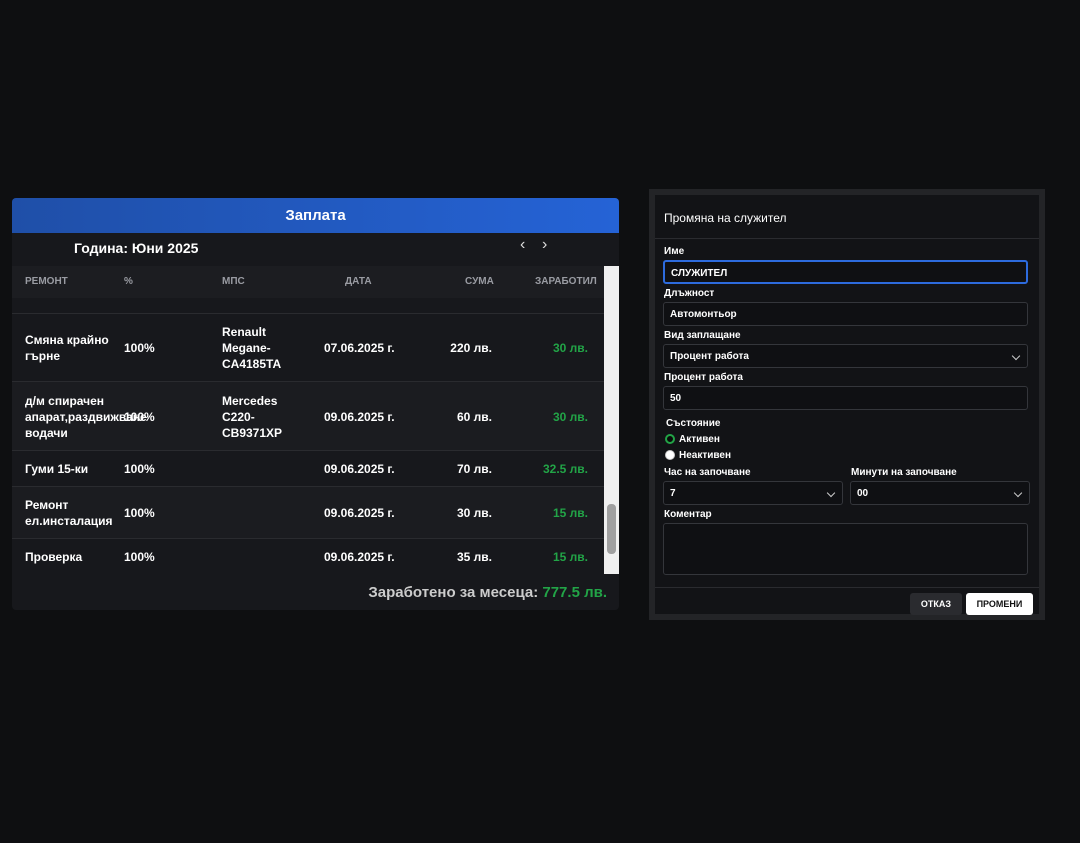  What do you see at coordinates (136, 248) in the screenshot?
I see `period: Година: Юни 2025` at bounding box center [136, 248].